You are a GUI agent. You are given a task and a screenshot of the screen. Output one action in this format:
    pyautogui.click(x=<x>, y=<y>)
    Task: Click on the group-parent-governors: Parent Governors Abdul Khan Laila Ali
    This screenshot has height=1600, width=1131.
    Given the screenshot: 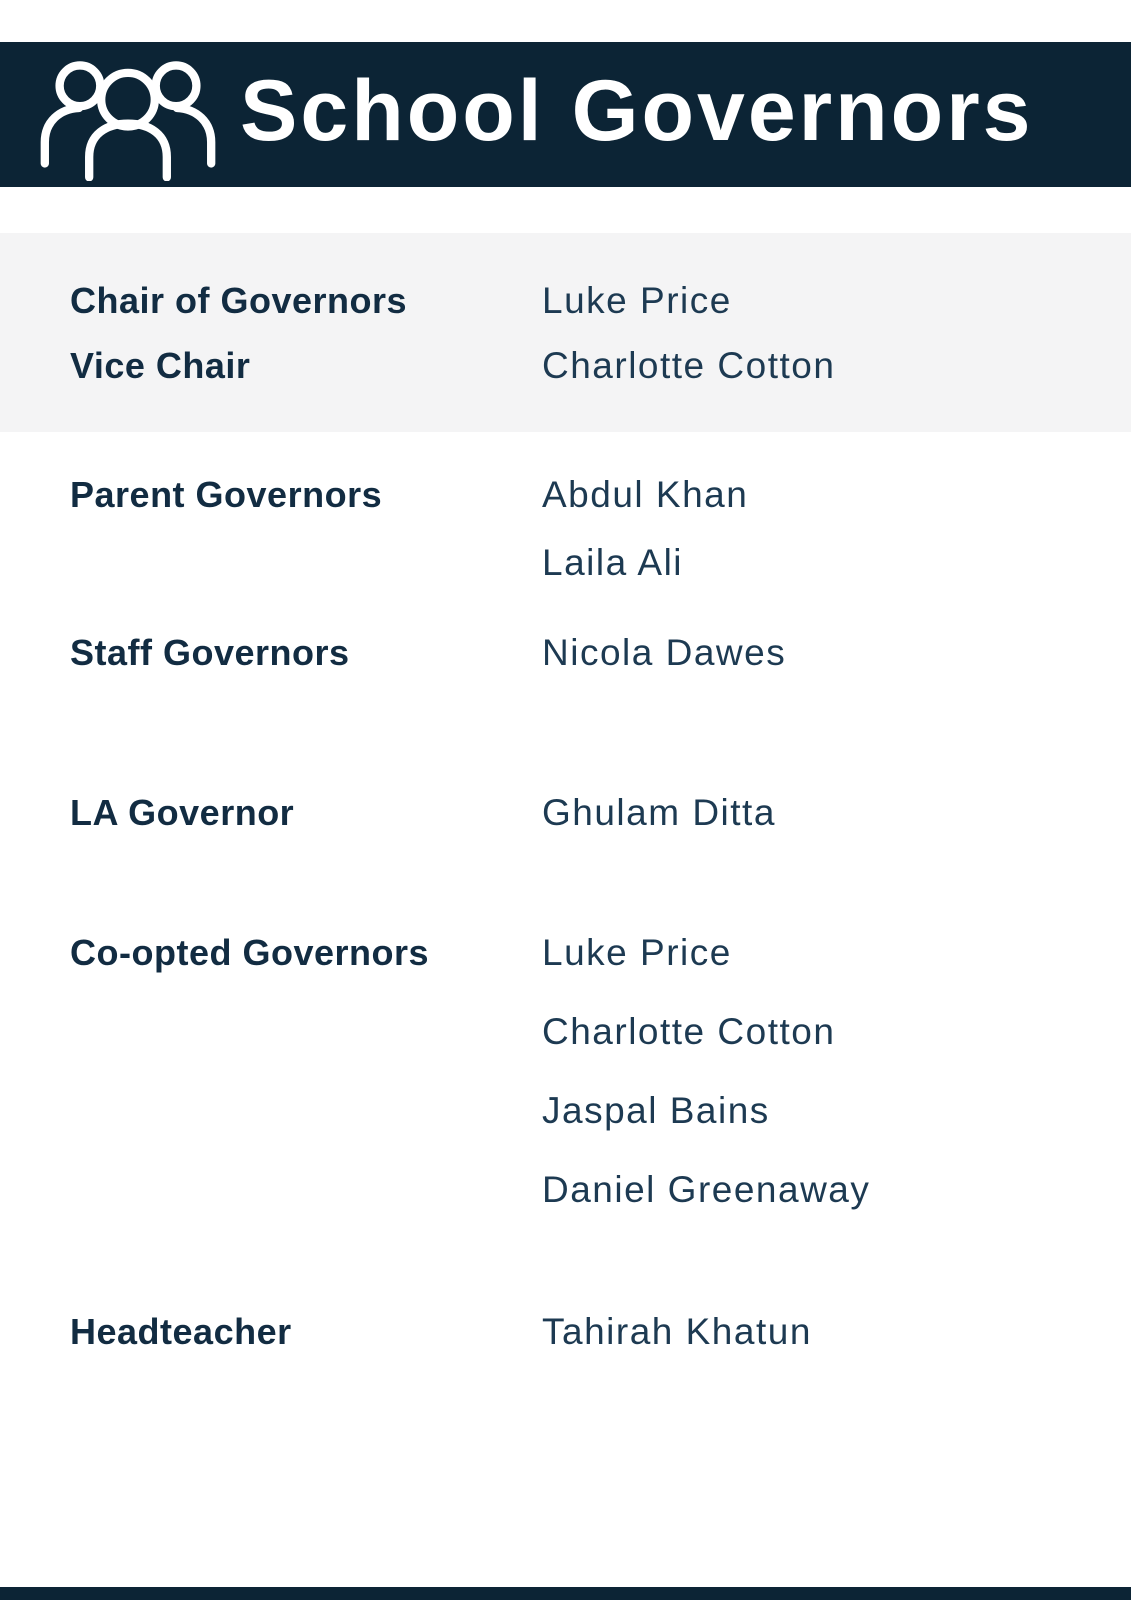 What is the action you would take?
    pyautogui.click(x=565, y=529)
    